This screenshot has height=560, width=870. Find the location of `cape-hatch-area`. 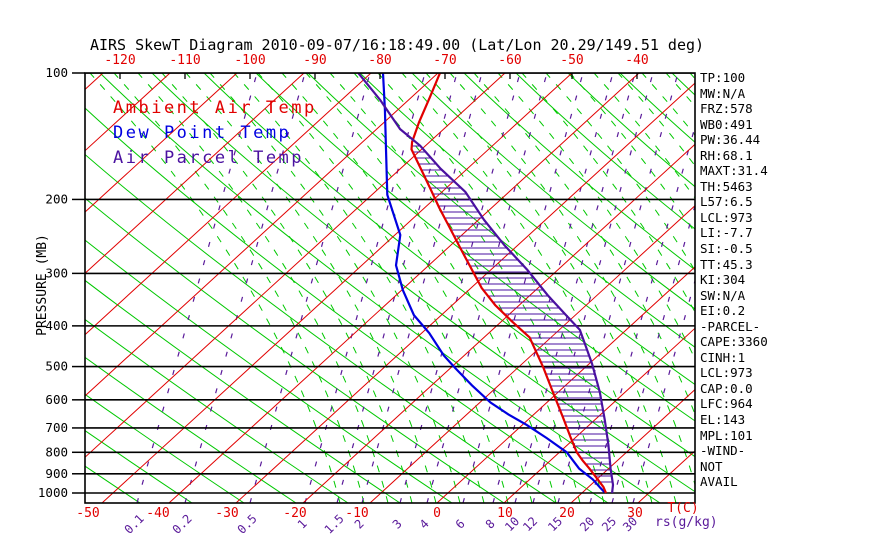

cape-hatch-area is located at coordinates (512, 314).